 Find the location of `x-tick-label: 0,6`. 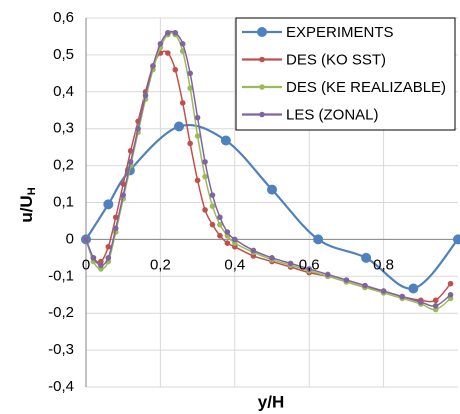

x-tick-label: 0,6 is located at coordinates (309, 264).